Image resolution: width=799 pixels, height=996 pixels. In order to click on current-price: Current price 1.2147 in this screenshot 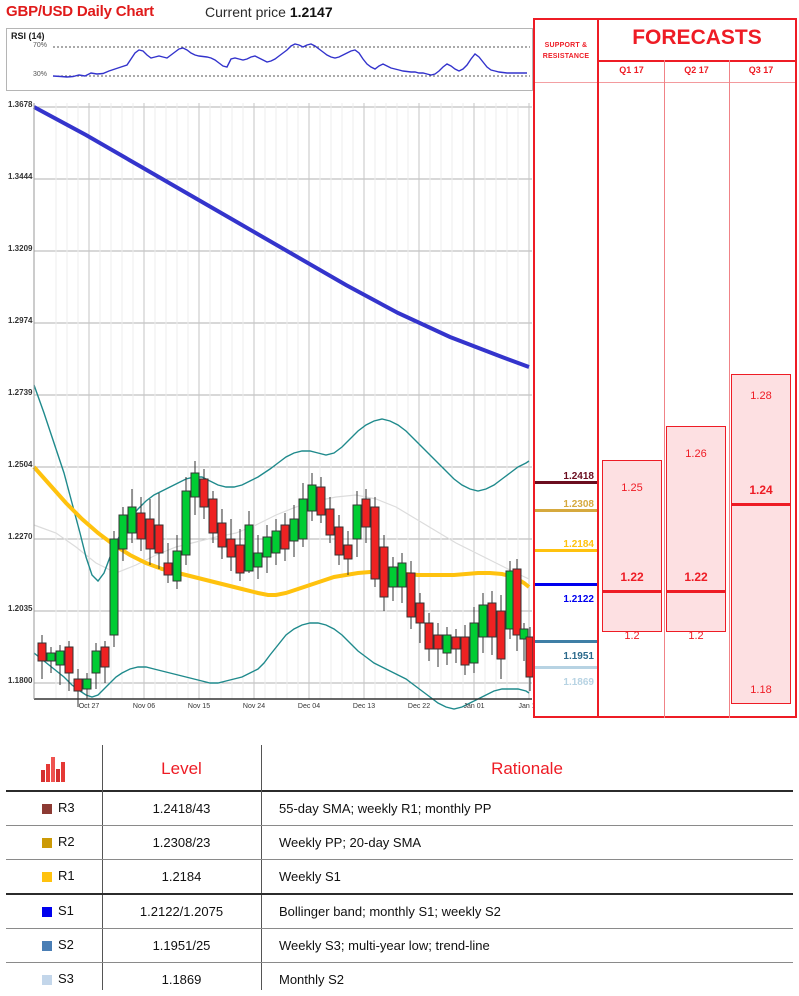, I will do `click(269, 12)`.